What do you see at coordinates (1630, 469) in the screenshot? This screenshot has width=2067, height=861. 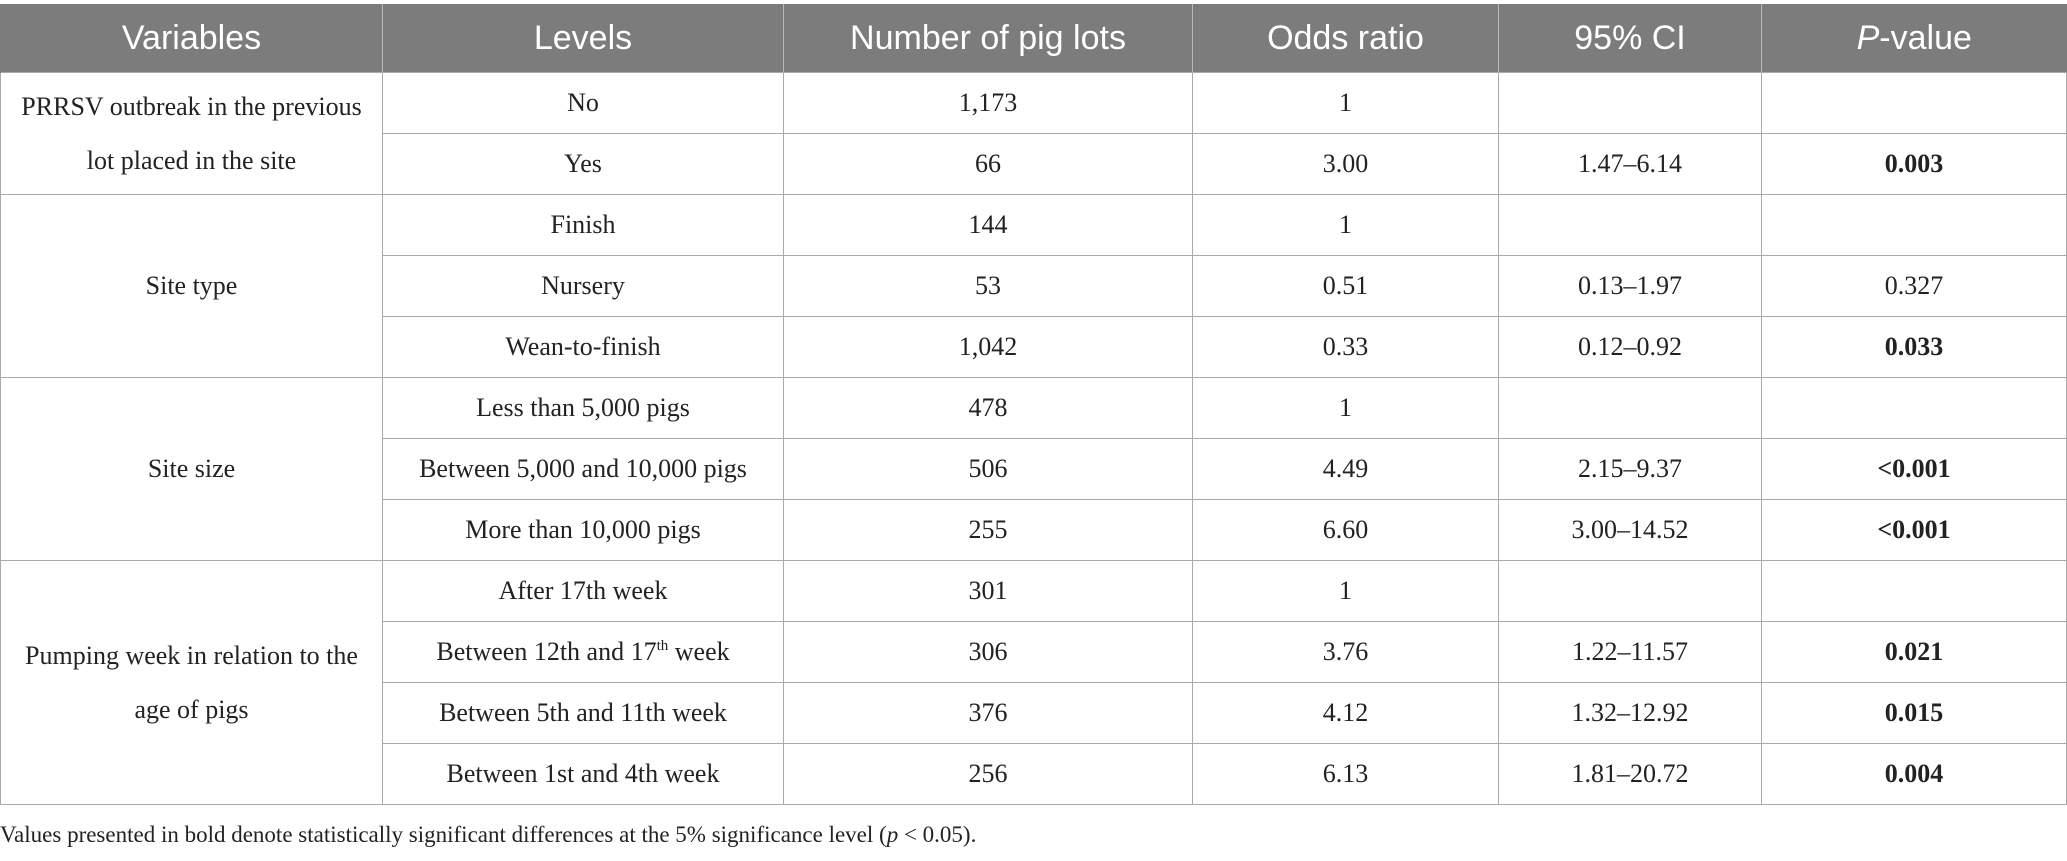 I see `ci-cell: 2.15–9.37` at bounding box center [1630, 469].